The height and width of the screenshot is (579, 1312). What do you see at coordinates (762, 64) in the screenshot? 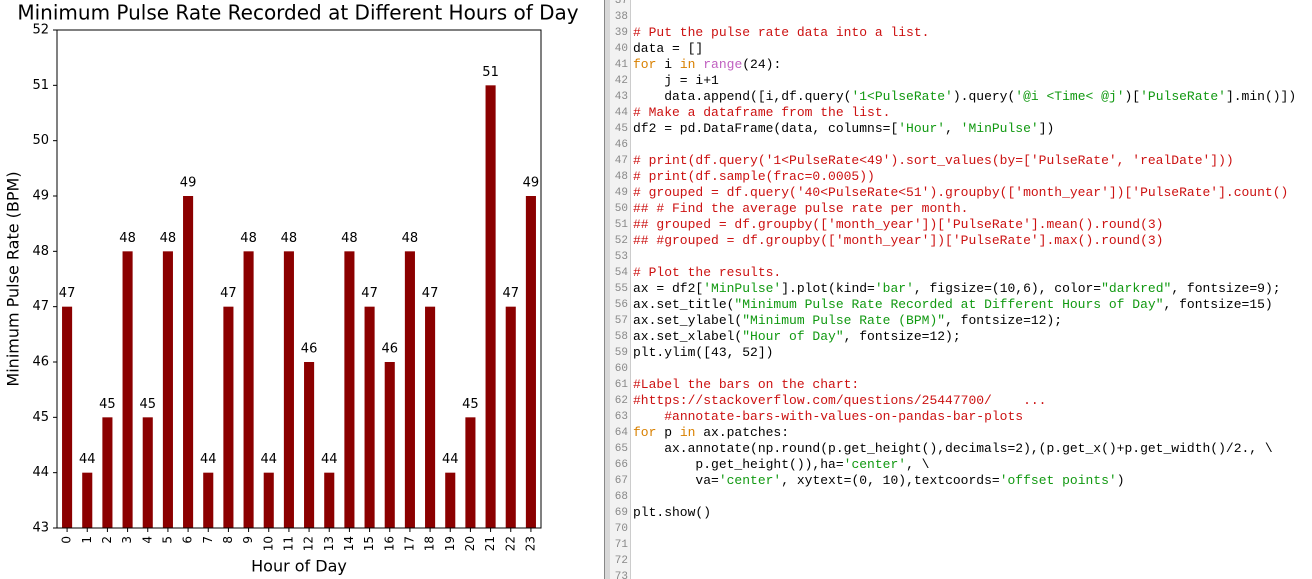
I see `code-token: (24):` at bounding box center [762, 64].